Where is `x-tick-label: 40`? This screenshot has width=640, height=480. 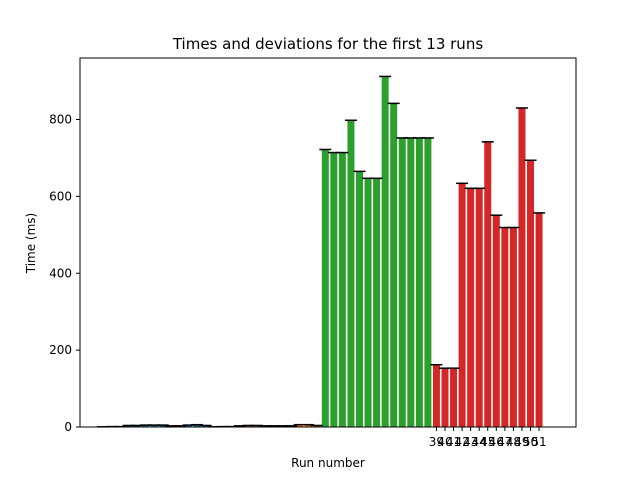
x-tick-label: 40 is located at coordinates (444, 442).